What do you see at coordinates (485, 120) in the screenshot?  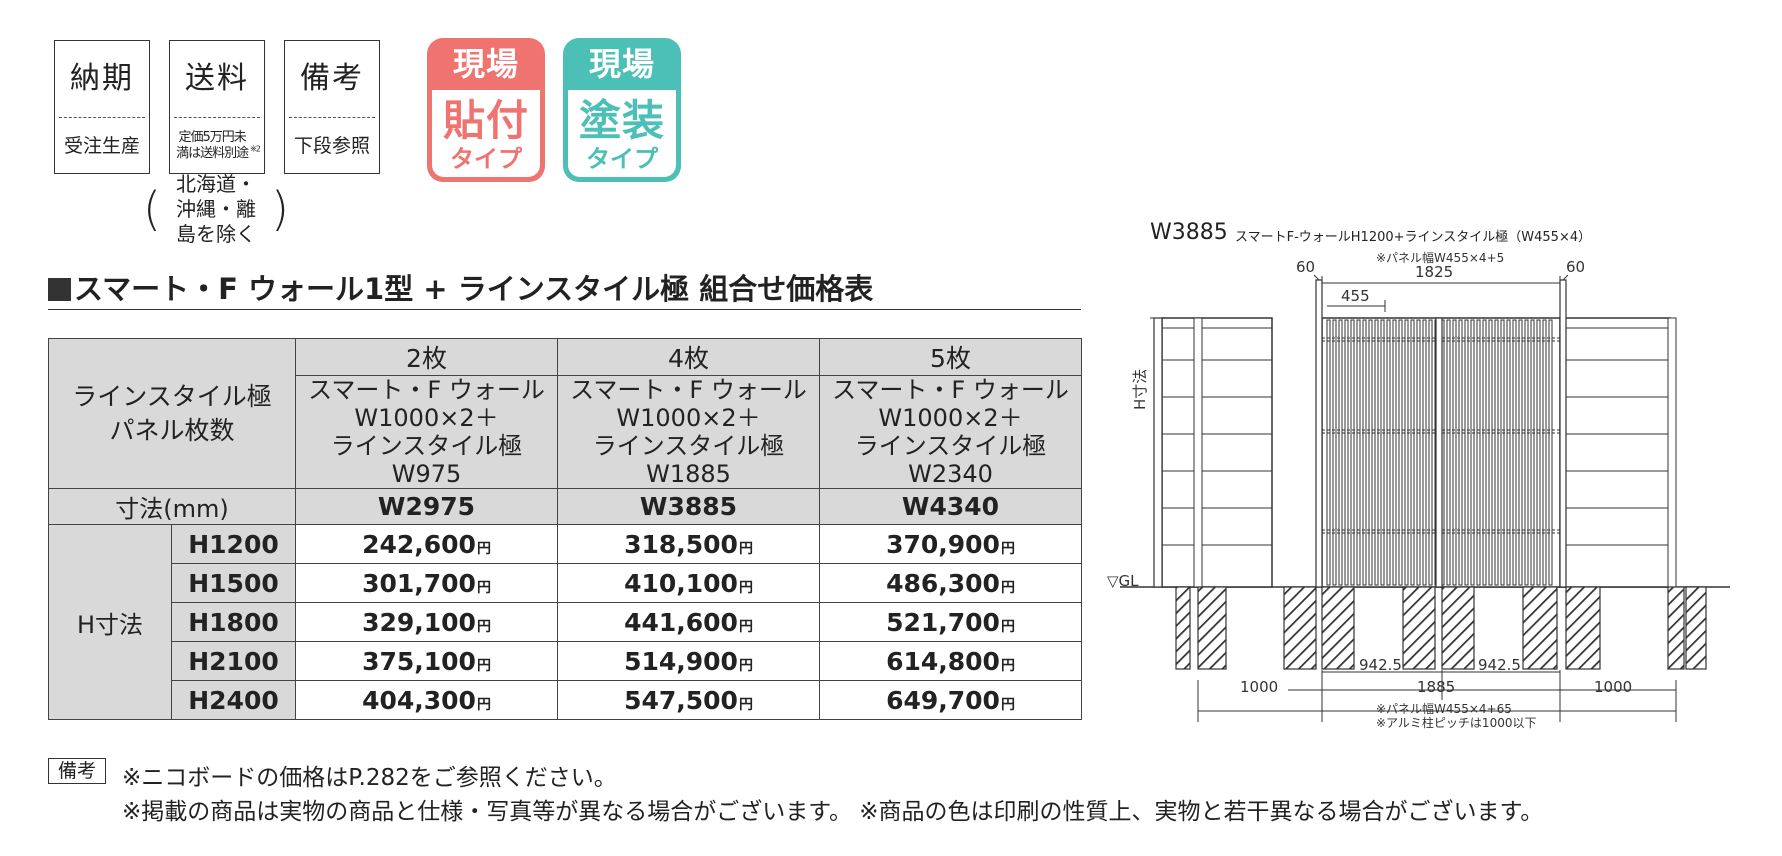 I see `badge-main-label: 貼付` at bounding box center [485, 120].